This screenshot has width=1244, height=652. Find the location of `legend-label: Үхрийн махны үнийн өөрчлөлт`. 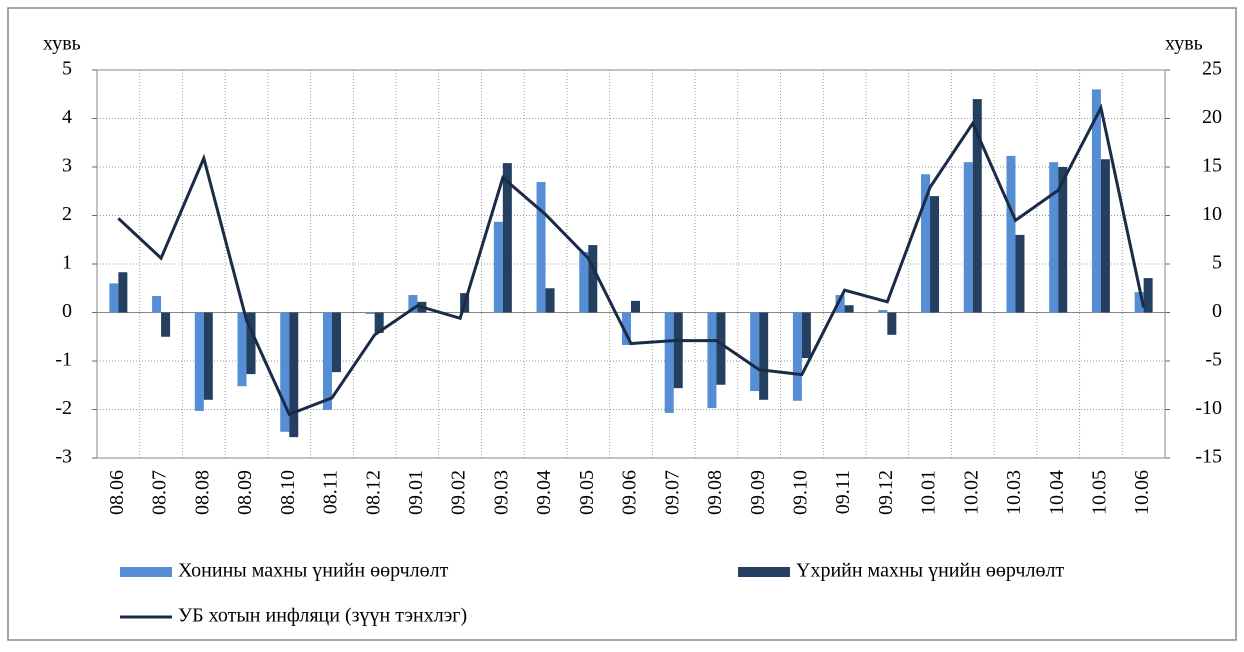

legend-label: Үхрийн махны үнийн өөрчлөлт is located at coordinates (930, 571).